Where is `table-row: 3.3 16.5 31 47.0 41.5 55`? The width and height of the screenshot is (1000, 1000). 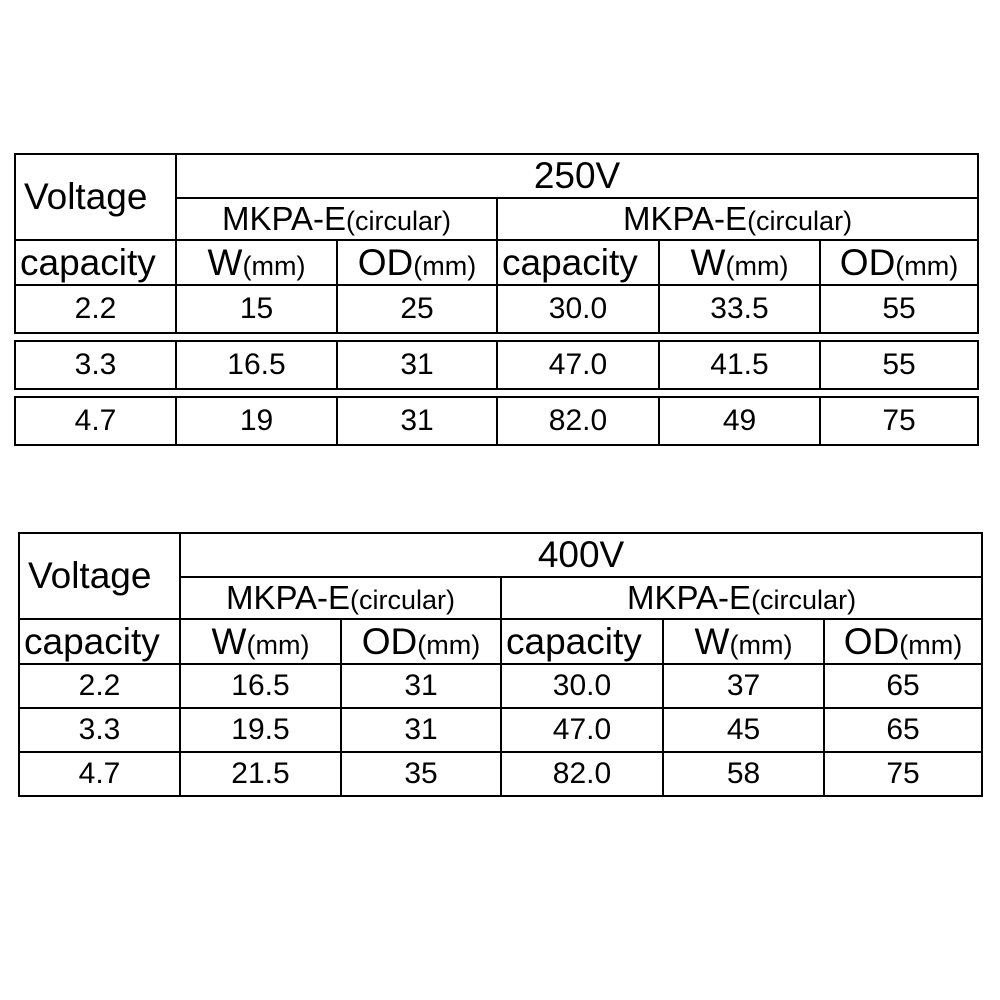
table-row: 3.3 16.5 31 47.0 41.5 55 is located at coordinates (497, 365).